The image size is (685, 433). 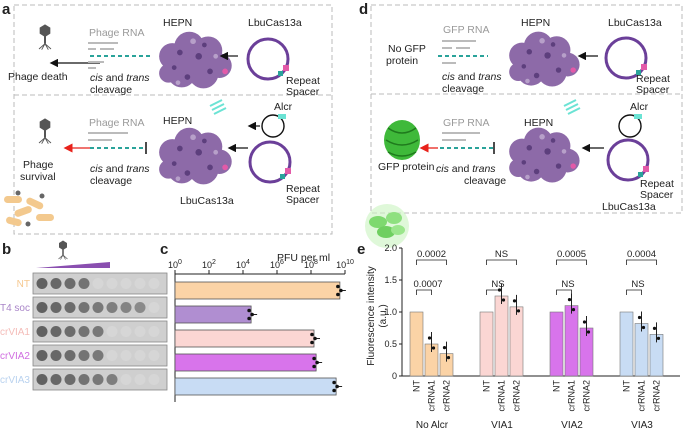 I want to click on y-tick-label: 1.5, so click(x=390, y=280).